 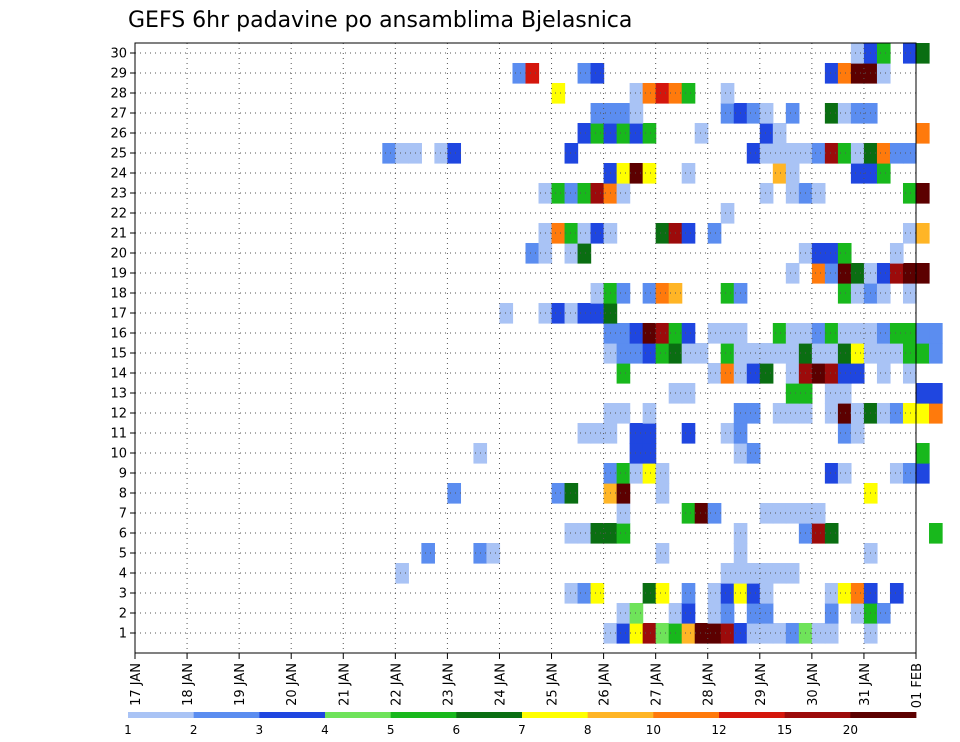 I want to click on y-tick-label: 25, so click(x=118, y=154).